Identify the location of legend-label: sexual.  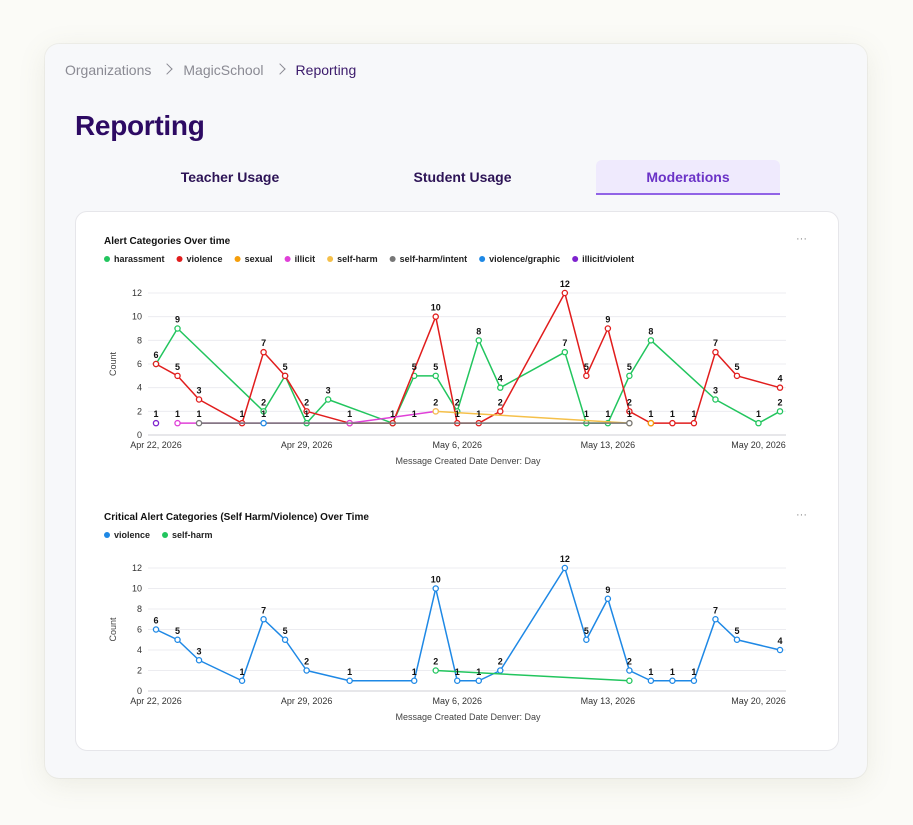
(259, 259).